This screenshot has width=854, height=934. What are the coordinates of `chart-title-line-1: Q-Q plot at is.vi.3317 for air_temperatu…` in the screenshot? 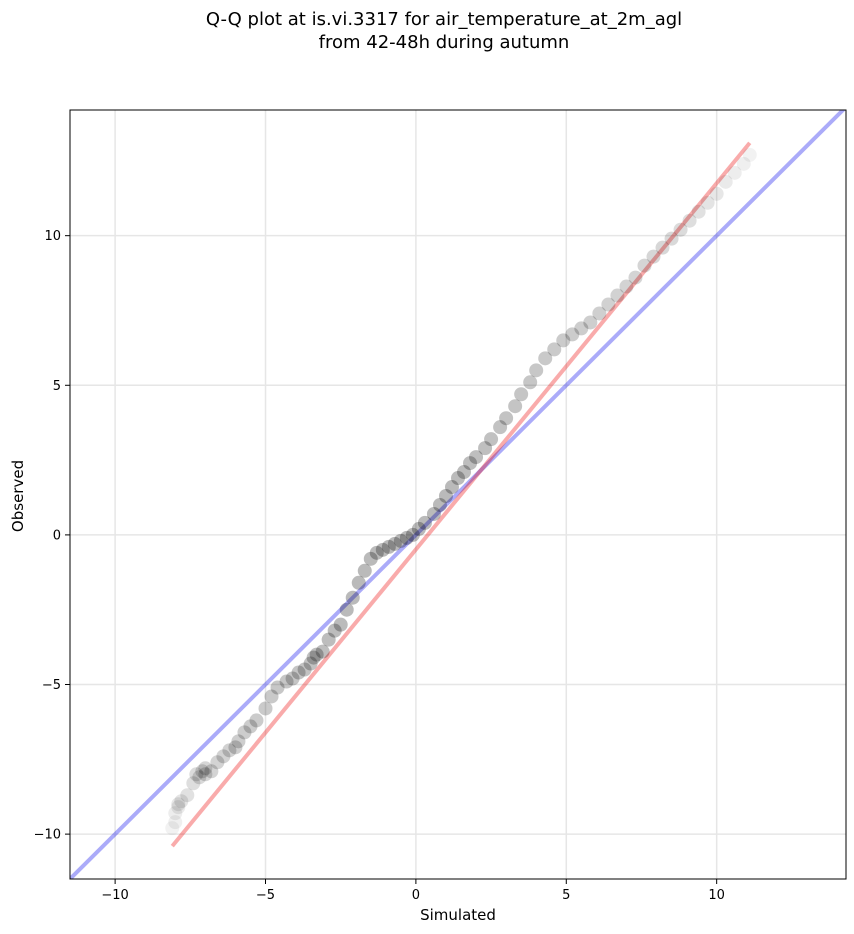 It's located at (444, 19).